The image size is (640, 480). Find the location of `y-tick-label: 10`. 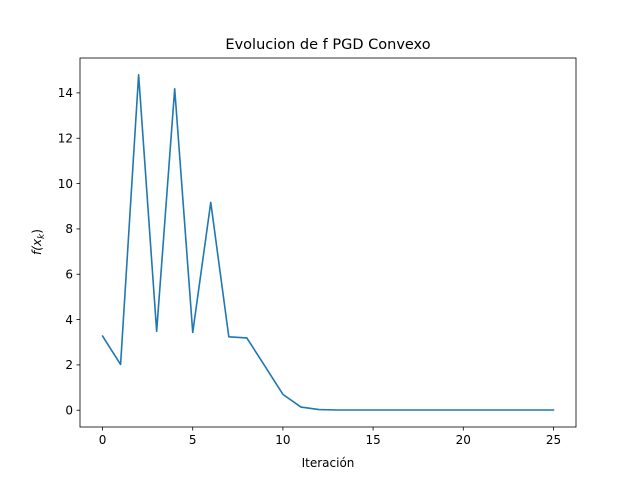

y-tick-label: 10 is located at coordinates (65, 184).